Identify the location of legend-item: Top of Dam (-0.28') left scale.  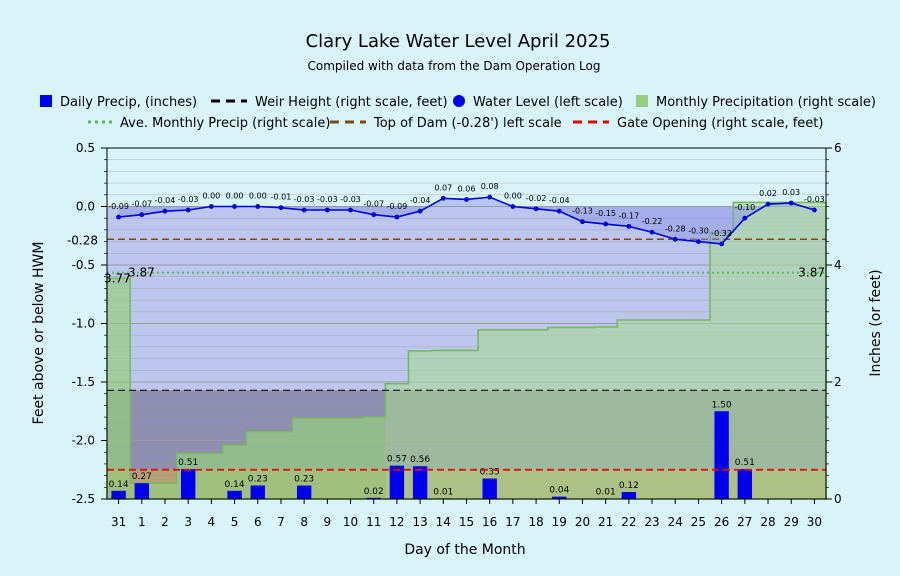
(446, 123).